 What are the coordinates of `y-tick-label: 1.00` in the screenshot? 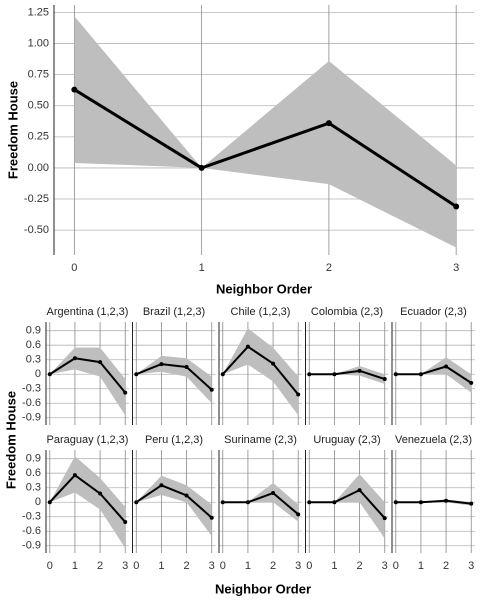 It's located at (38, 43).